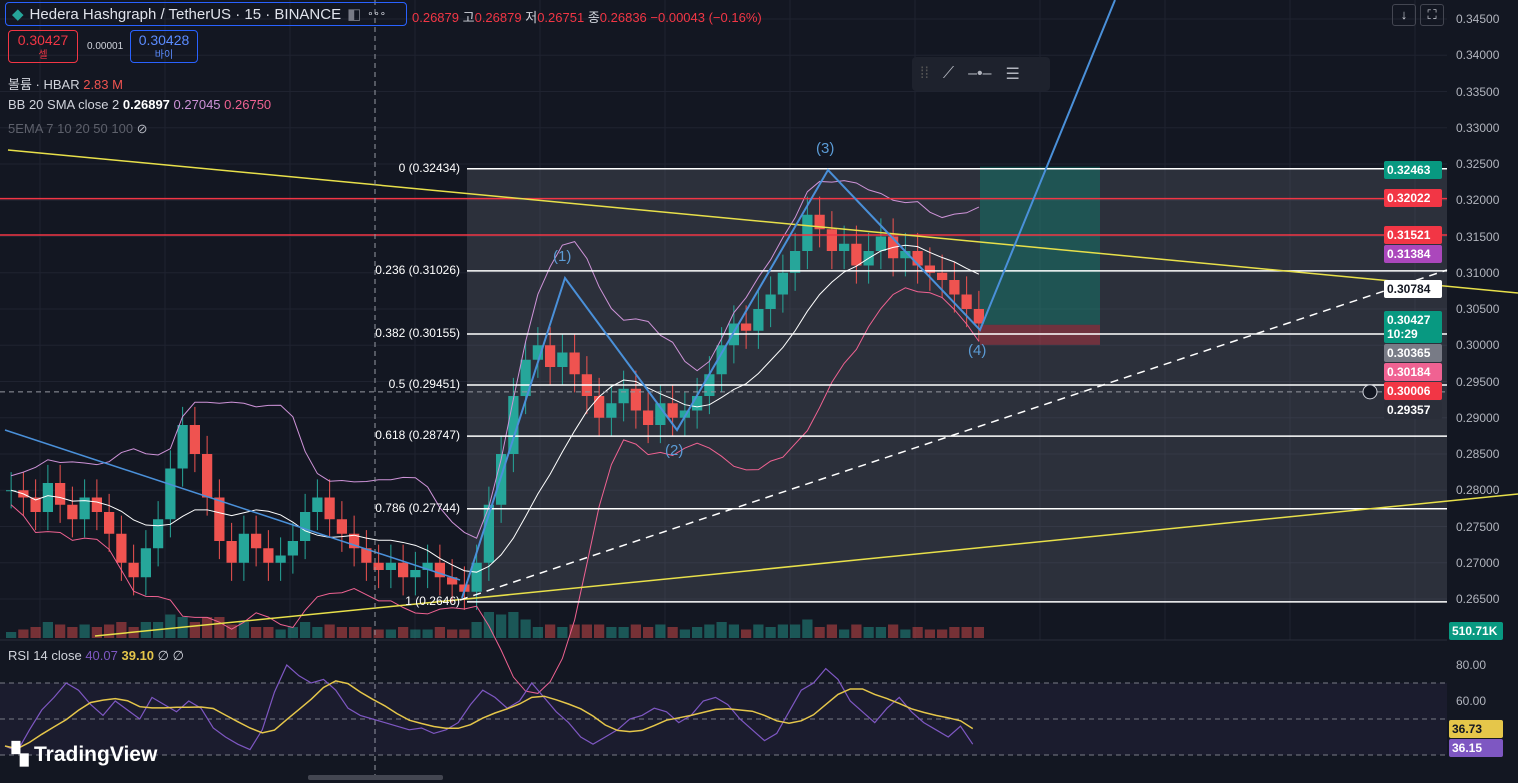  What do you see at coordinates (164, 46) in the screenshot?
I see `buy-button: 0.30428 바이` at bounding box center [164, 46].